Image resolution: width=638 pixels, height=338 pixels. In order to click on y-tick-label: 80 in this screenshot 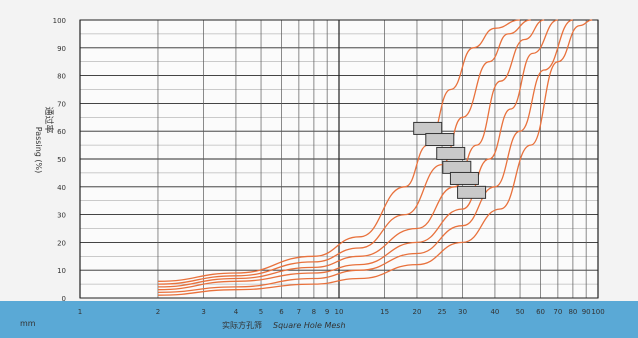, I will do `click(61, 77)`.